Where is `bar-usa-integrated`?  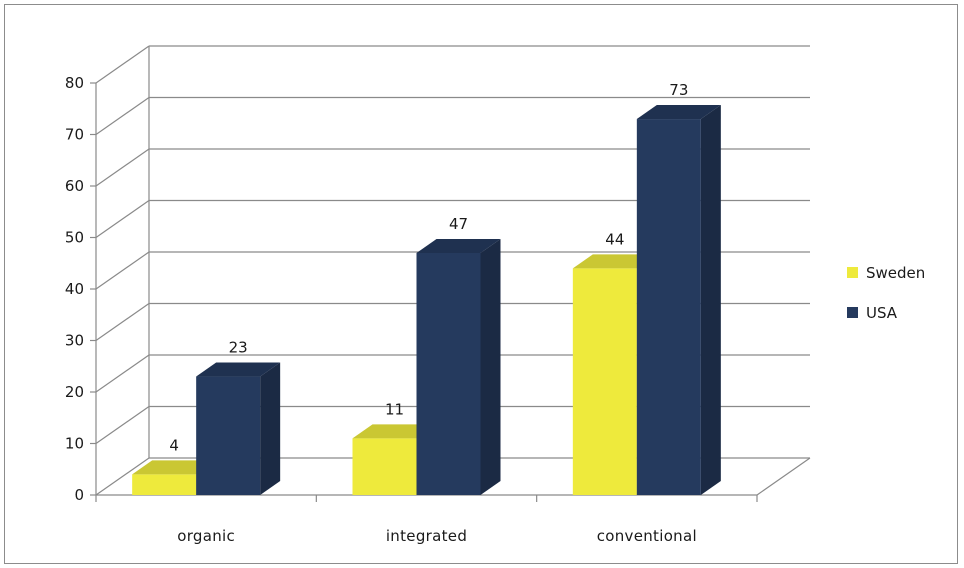 bar-usa-integrated is located at coordinates (448, 373).